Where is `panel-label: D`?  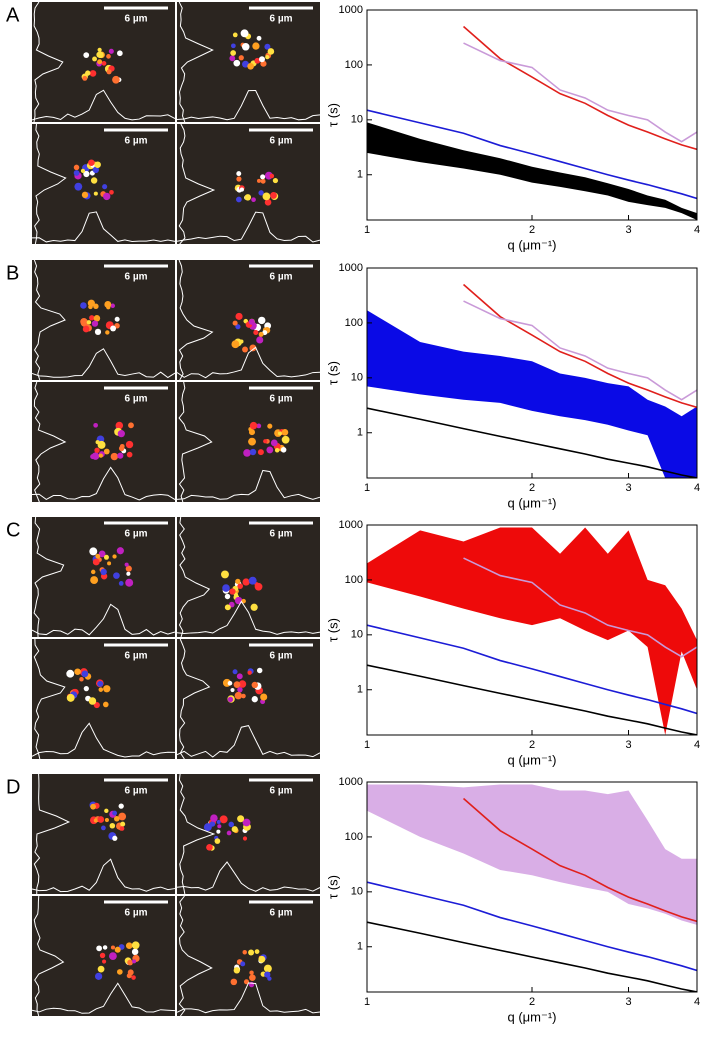
panel-label: D is located at coordinates (13, 787).